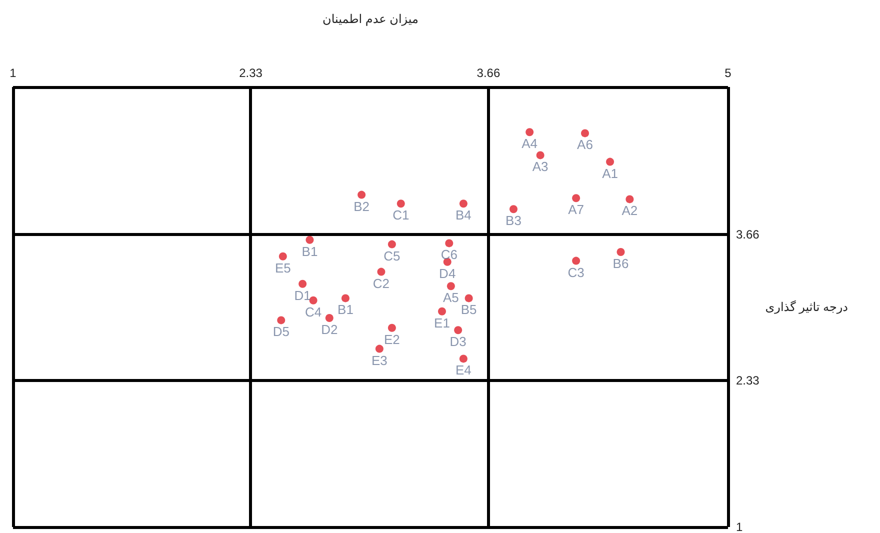 This screenshot has width=880, height=533. I want to click on y-tick-label: 2.33, so click(748, 381).